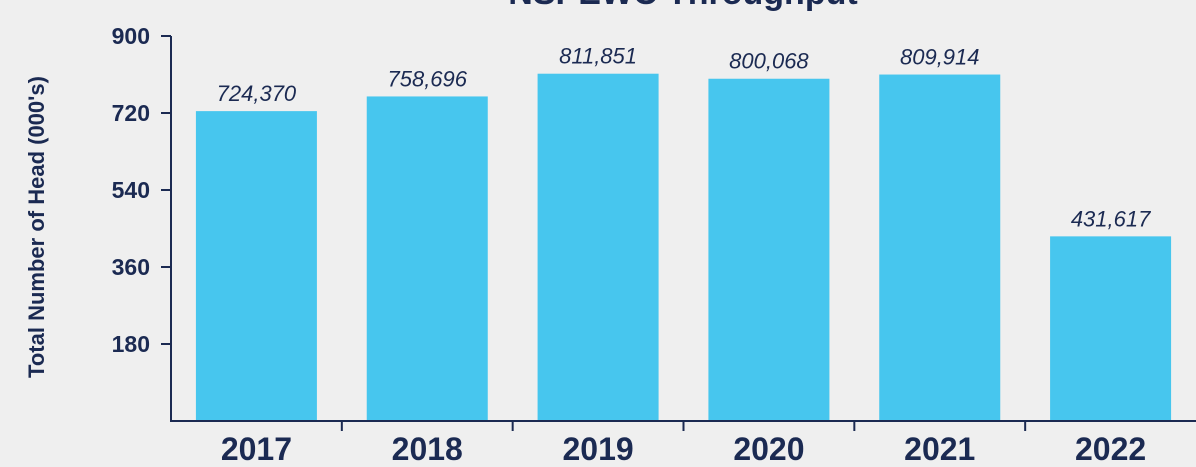 The width and height of the screenshot is (1196, 467). Describe the element at coordinates (769, 61) in the screenshot. I see `data-label: 800,068` at that location.